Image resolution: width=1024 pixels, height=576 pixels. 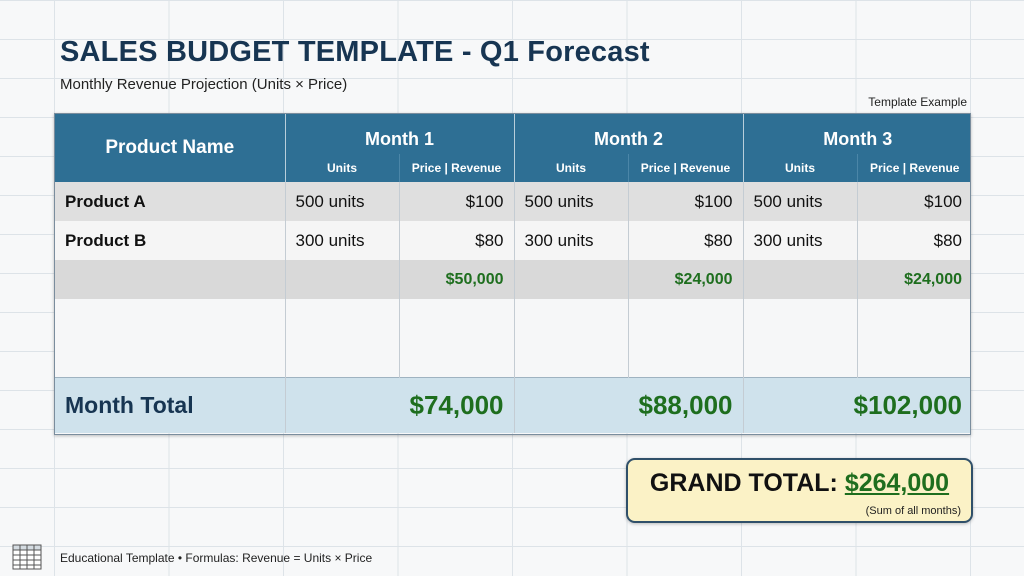 What do you see at coordinates (628, 404) in the screenshot?
I see `month-2-total: $88,000` at bounding box center [628, 404].